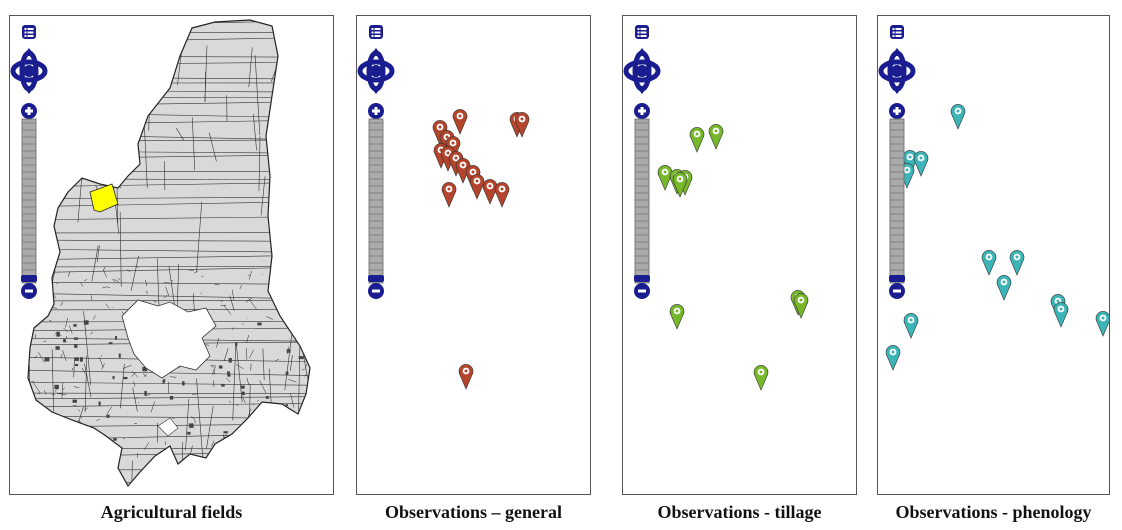 This screenshot has width=1122, height=530. What do you see at coordinates (171, 512) in the screenshot?
I see `caption-fields: Agricultural fields` at bounding box center [171, 512].